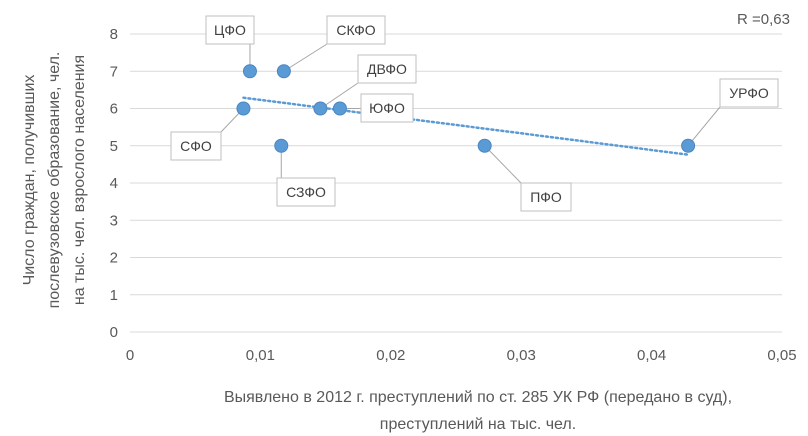 Image resolution: width=808 pixels, height=436 pixels. I want to click on callout-label-6: ПФО, so click(546, 197).